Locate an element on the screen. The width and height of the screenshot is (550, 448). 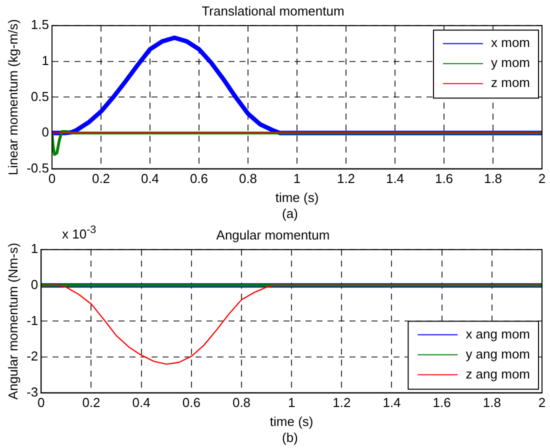
y-tick-label: -1 is located at coordinates (32, 320).